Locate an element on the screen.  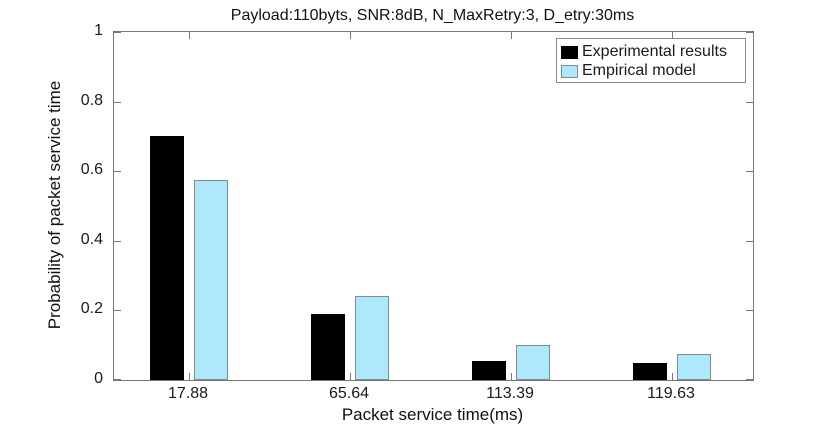
x-tick-label: 119.63 is located at coordinates (671, 393).